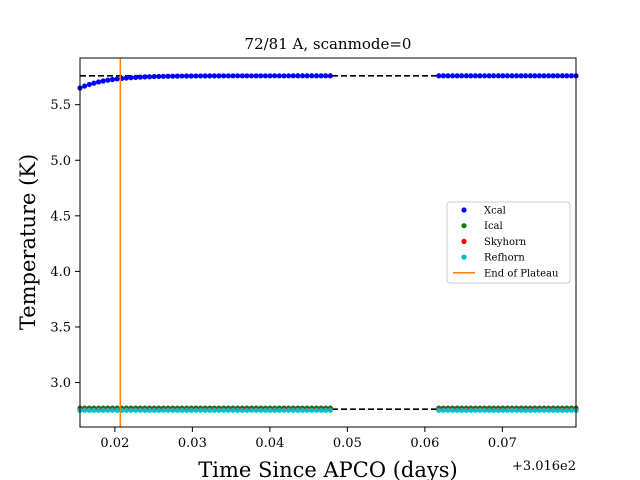 The image size is (640, 480). Describe the element at coordinates (60, 327) in the screenshot. I see `y-tick-label: 3.5` at that location.